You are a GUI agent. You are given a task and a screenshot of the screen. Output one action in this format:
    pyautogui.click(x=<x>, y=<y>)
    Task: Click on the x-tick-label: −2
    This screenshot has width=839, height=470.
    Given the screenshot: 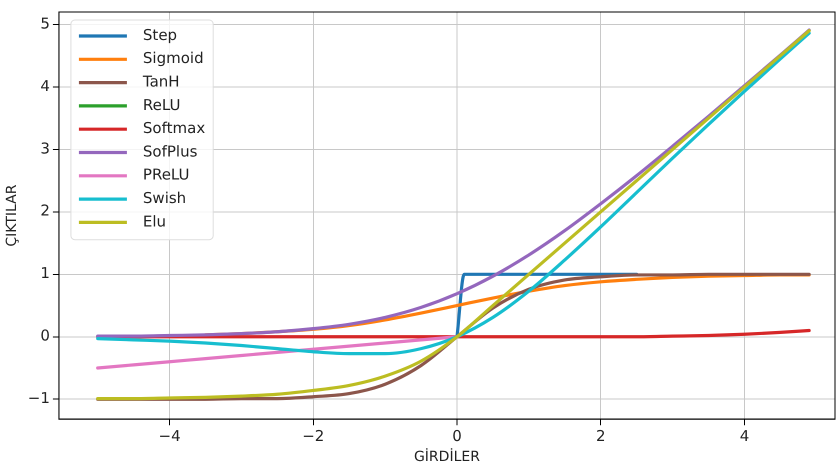 What is the action you would take?
    pyautogui.click(x=313, y=436)
    